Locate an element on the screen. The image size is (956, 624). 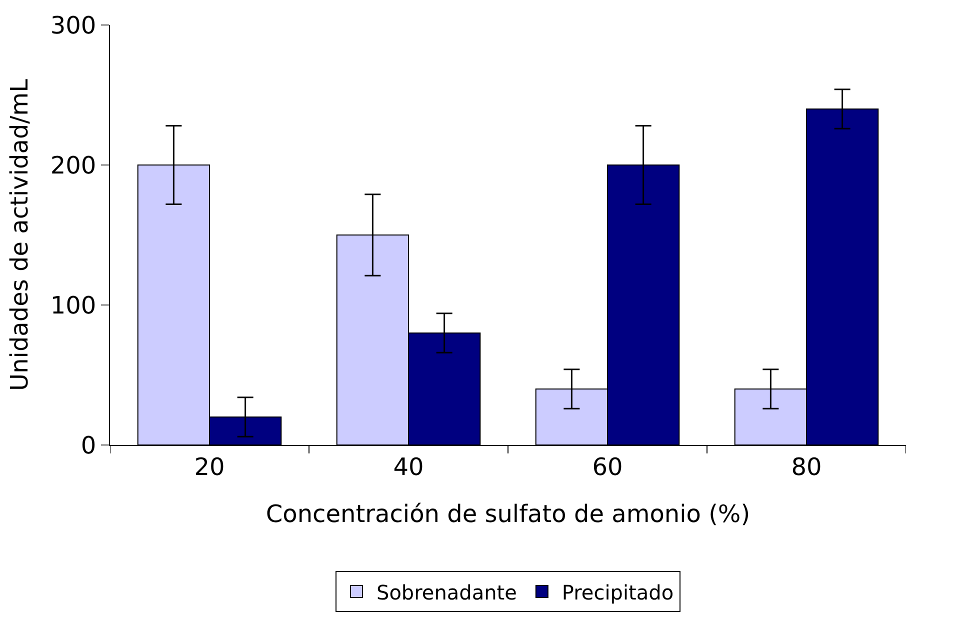
legend-label: Precipitado is located at coordinates (618, 592).